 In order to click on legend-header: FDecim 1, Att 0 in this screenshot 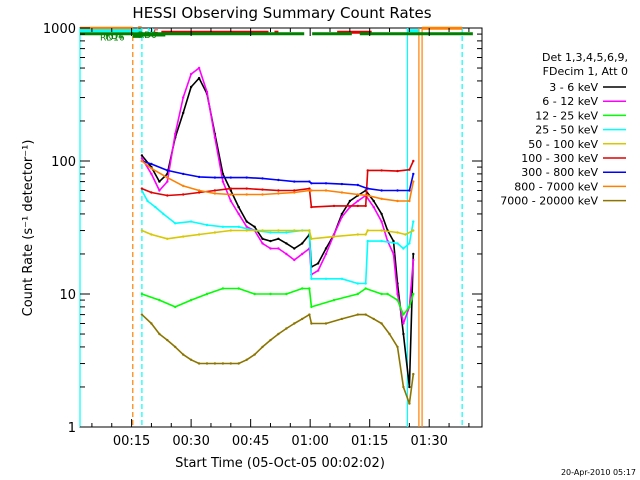, I will do `click(585, 71)`.